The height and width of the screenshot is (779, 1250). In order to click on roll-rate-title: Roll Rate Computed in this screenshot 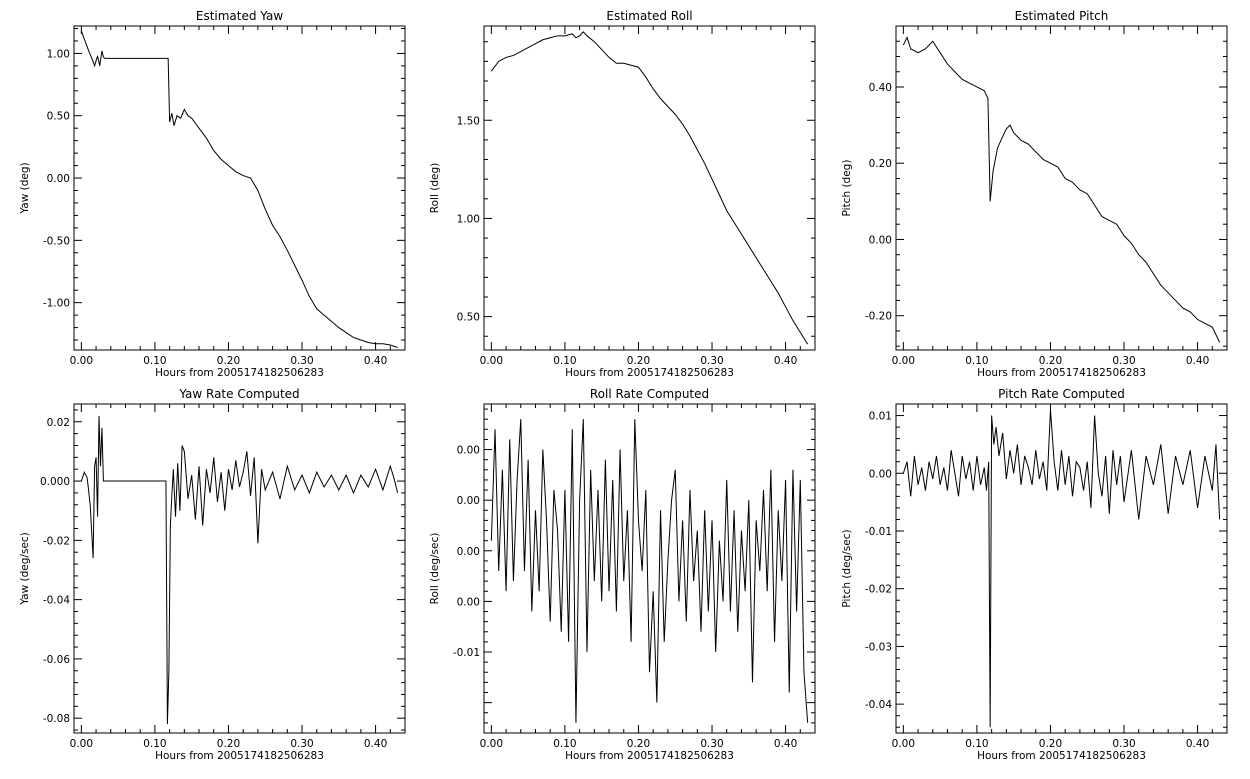, I will do `click(649, 394)`.